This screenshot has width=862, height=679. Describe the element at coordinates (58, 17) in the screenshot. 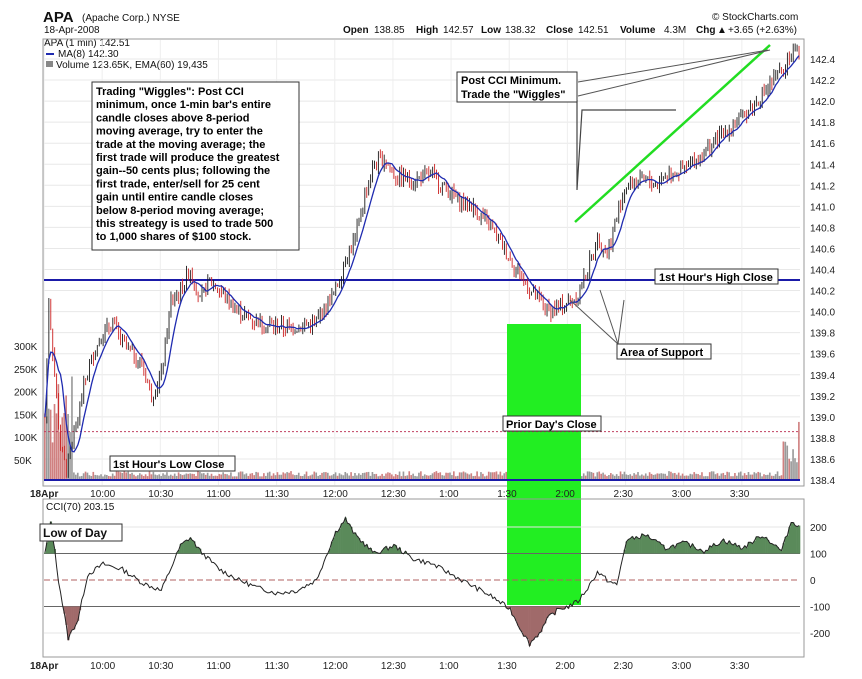

I see `ticker: APA` at that location.